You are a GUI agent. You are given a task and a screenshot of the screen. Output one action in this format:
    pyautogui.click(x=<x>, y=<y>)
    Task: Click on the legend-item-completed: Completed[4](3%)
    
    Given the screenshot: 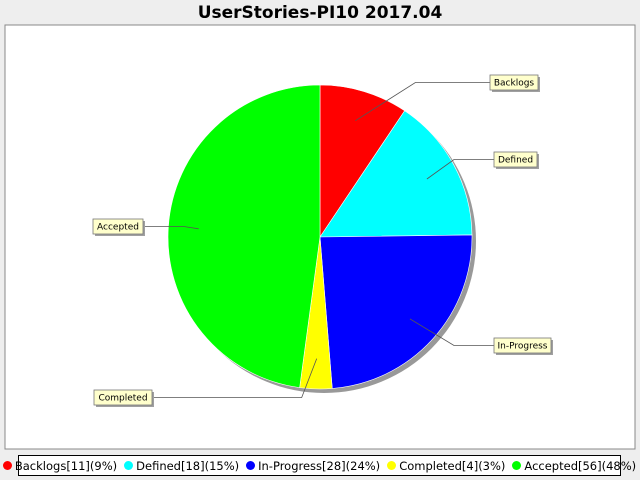 What is the action you would take?
    pyautogui.click(x=446, y=466)
    